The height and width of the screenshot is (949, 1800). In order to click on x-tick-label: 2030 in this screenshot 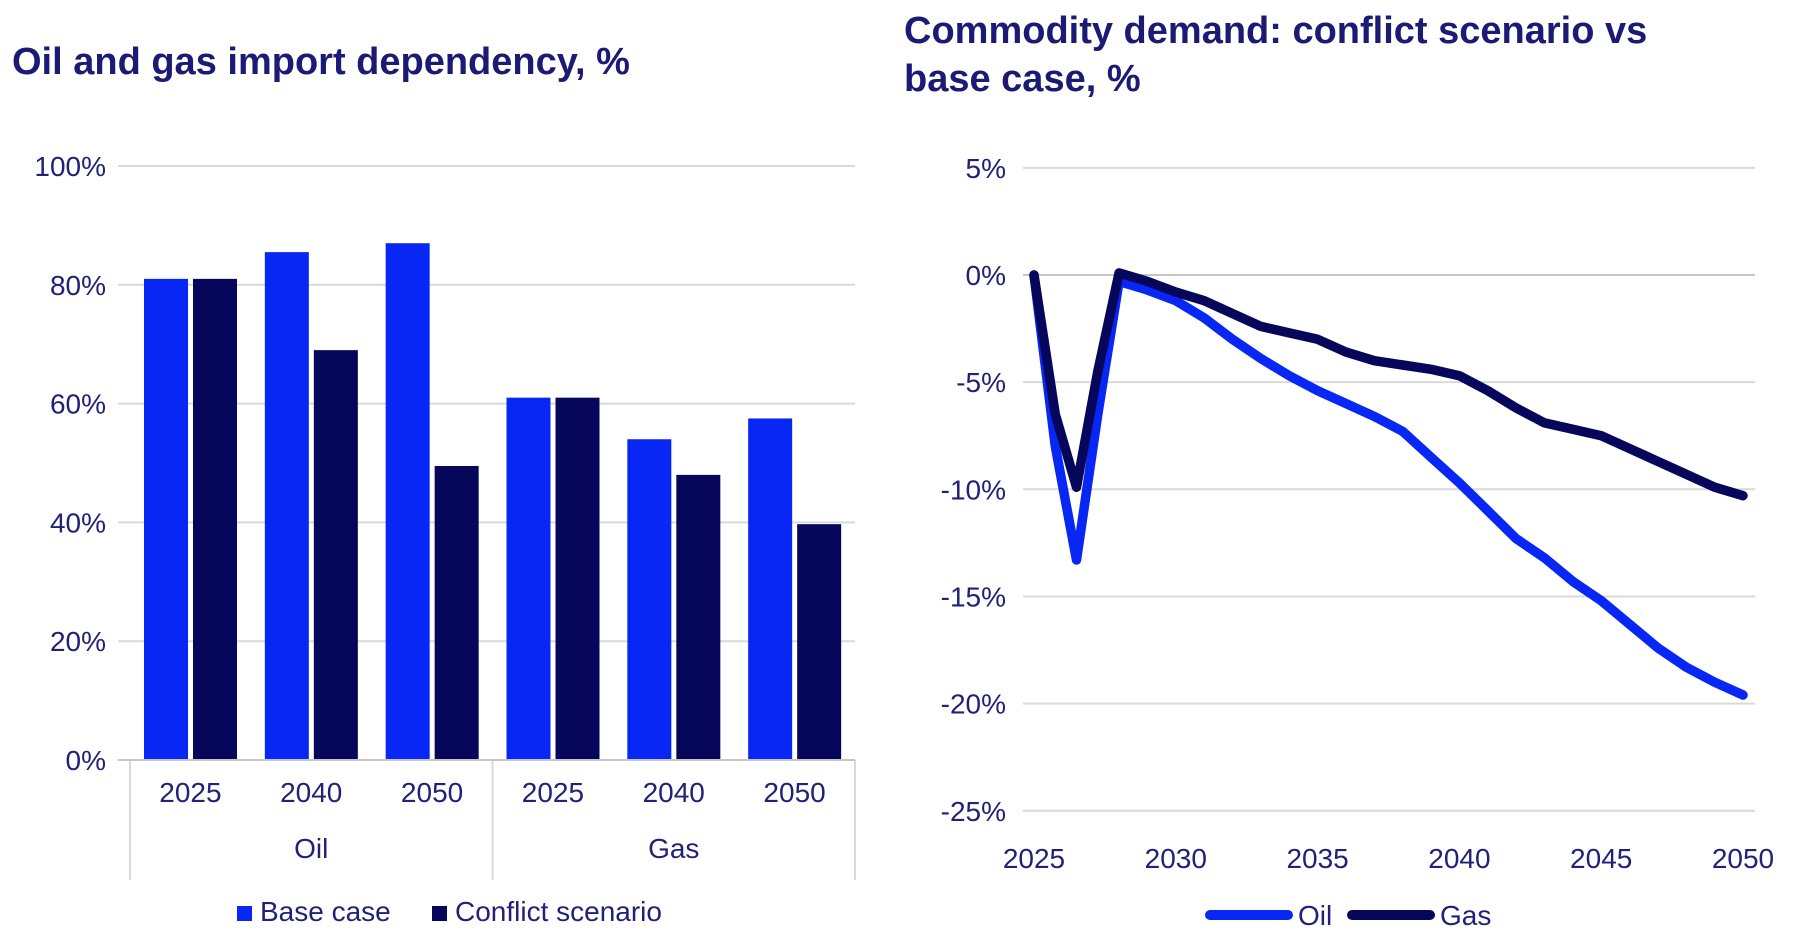, I will do `click(1176, 858)`.